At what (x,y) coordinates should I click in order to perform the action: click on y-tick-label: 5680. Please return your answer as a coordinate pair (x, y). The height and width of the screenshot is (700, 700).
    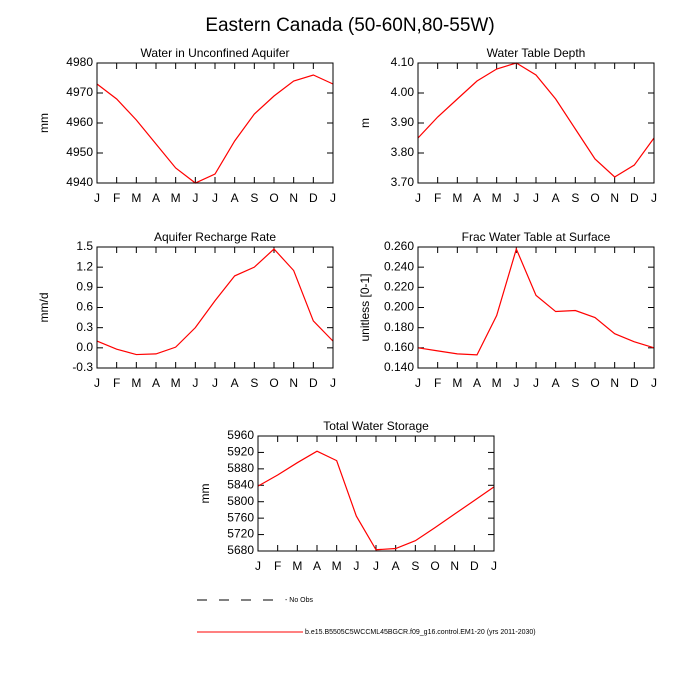
    Looking at the image, I should click on (240, 550).